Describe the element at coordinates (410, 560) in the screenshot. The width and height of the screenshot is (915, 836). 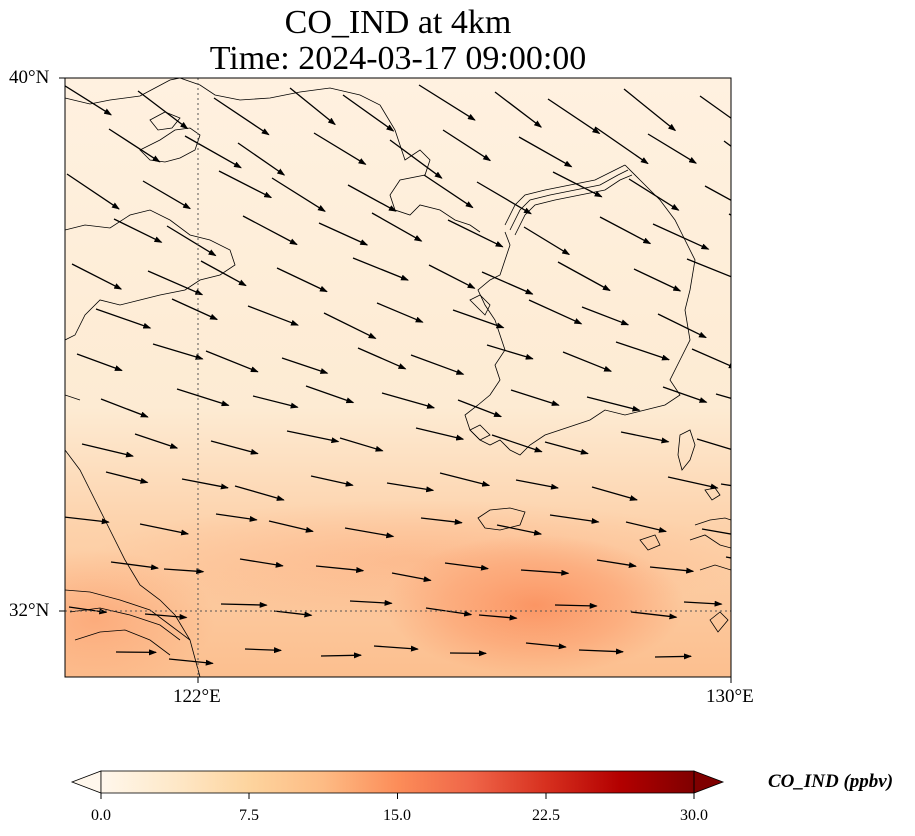
I see `co-plume-band` at that location.